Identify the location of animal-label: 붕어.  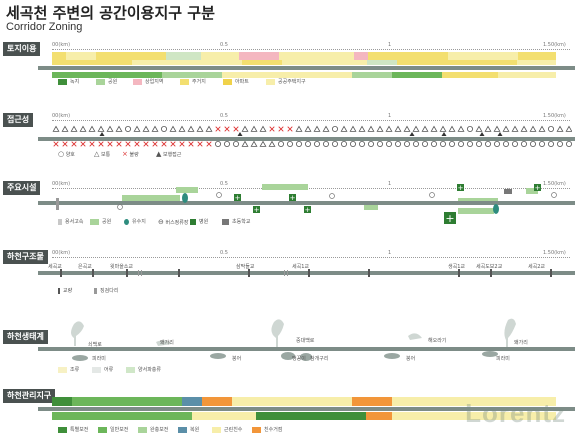
(411, 359).